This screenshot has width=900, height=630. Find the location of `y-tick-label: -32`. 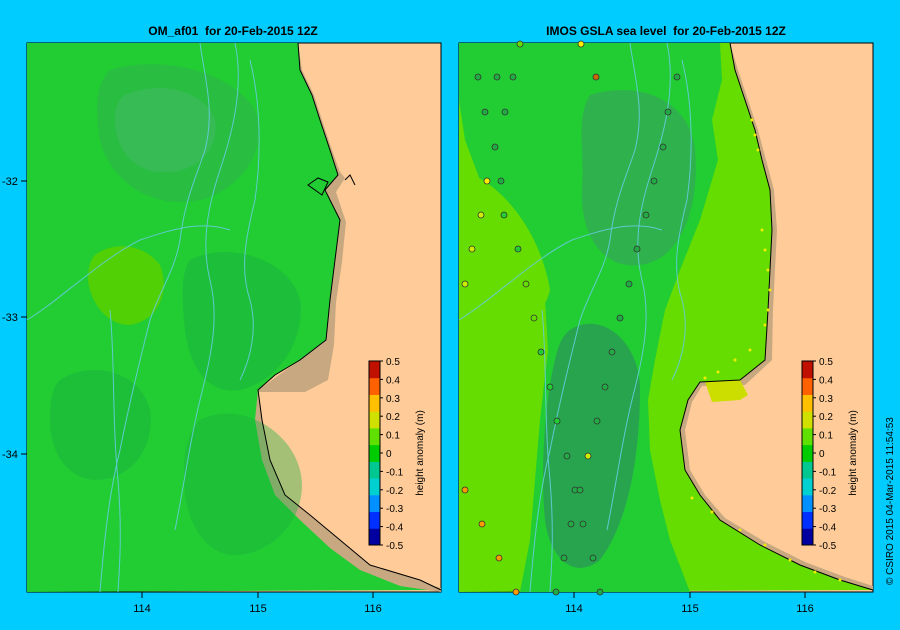

y-tick-label: -32 is located at coordinates (10, 182).